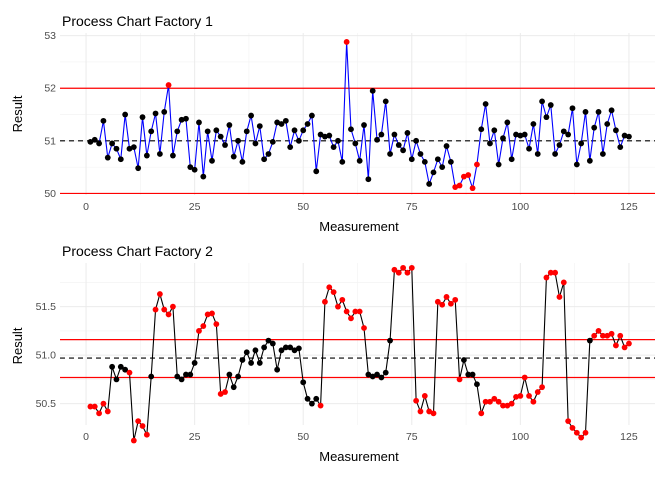  What do you see at coordinates (46, 356) in the screenshot?
I see `y-tick-label: 51.0` at bounding box center [46, 356].